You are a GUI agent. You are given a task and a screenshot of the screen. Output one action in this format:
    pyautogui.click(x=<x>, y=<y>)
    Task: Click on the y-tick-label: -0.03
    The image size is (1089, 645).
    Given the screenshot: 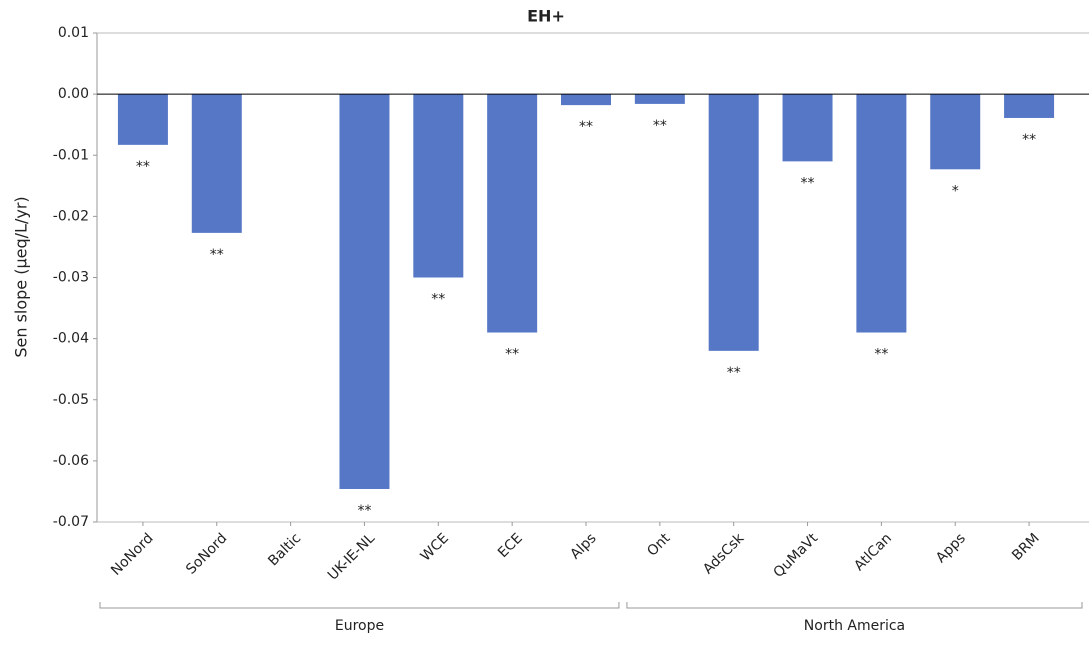 What is the action you would take?
    pyautogui.click(x=71, y=278)
    